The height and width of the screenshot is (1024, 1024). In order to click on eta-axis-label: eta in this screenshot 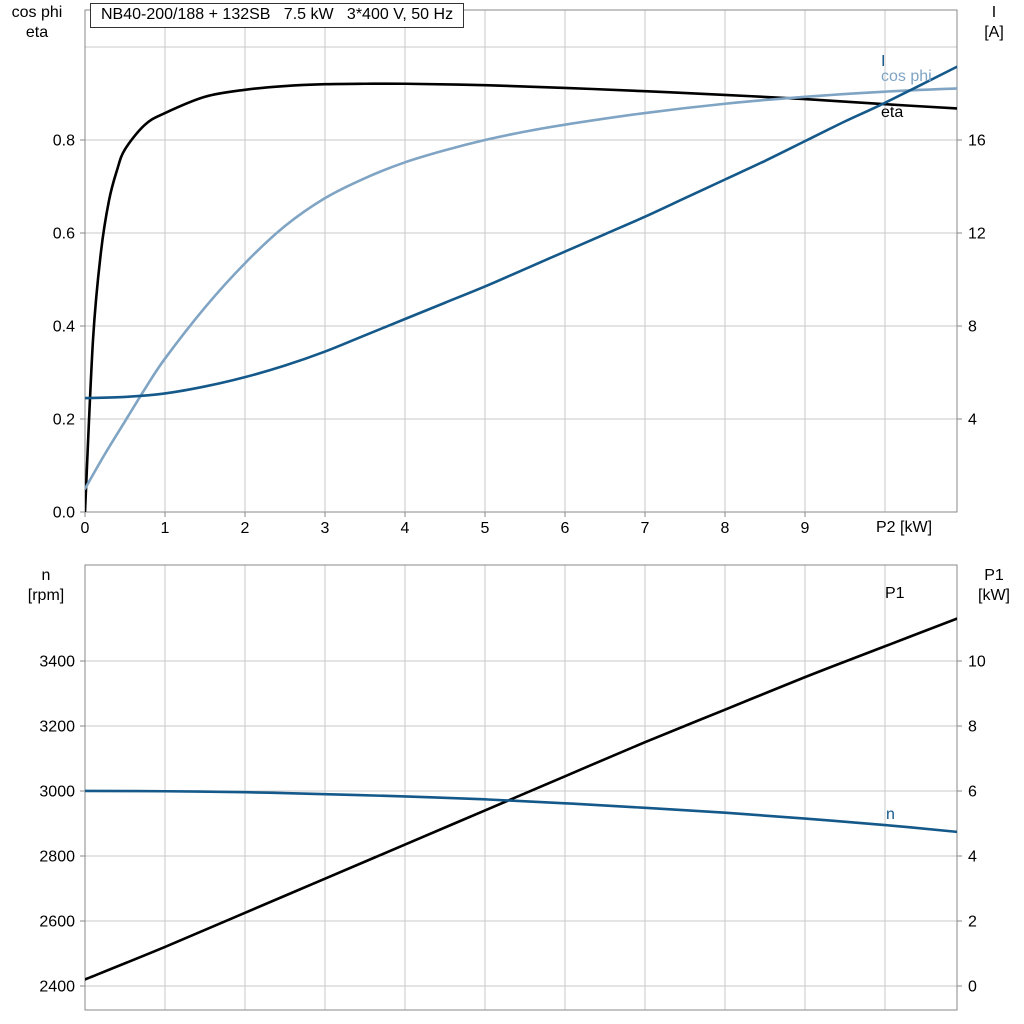, I will do `click(37, 32)`.